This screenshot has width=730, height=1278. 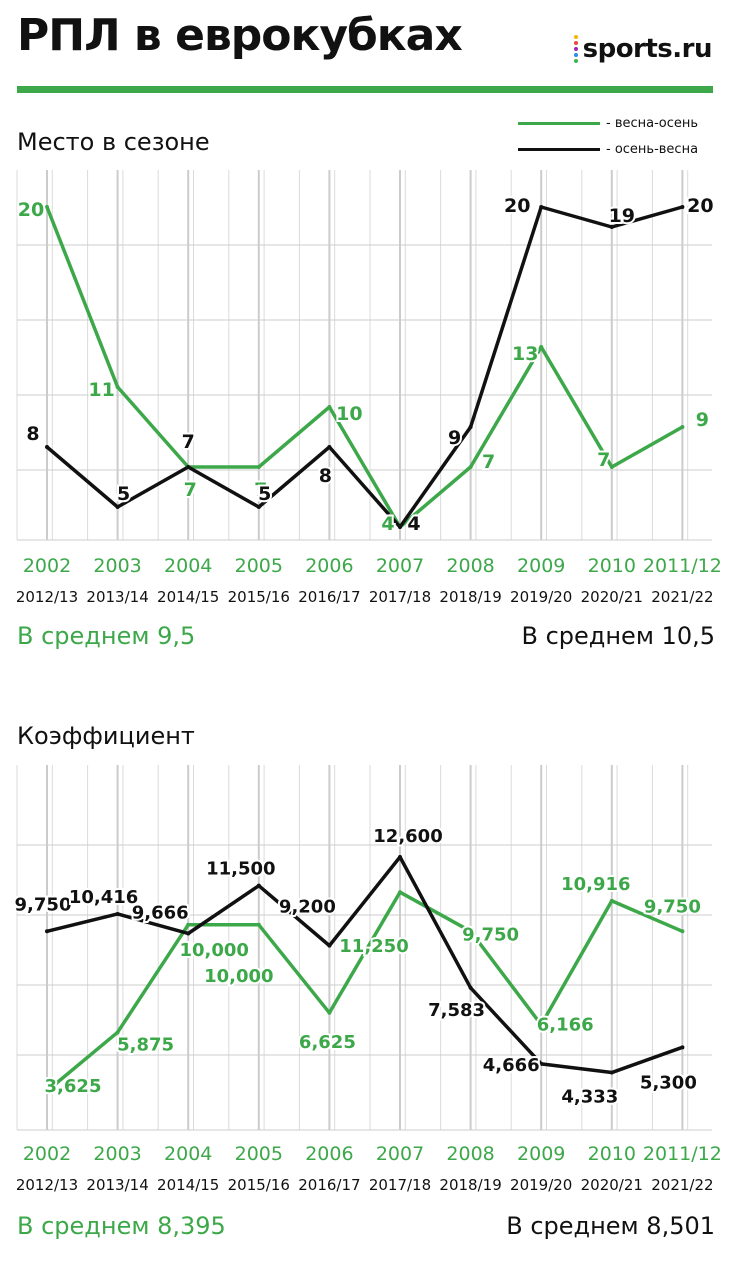 I want to click on data-label: 10,916, so click(x=595, y=884).